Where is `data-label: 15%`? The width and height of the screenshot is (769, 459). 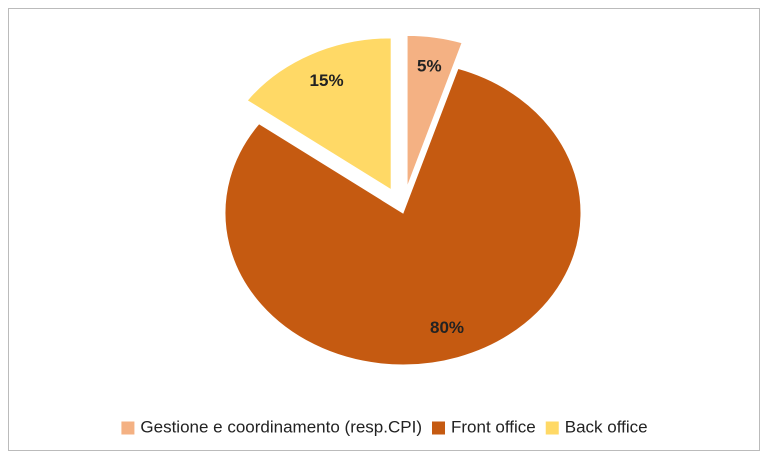
data-label: 15% is located at coordinates (327, 80).